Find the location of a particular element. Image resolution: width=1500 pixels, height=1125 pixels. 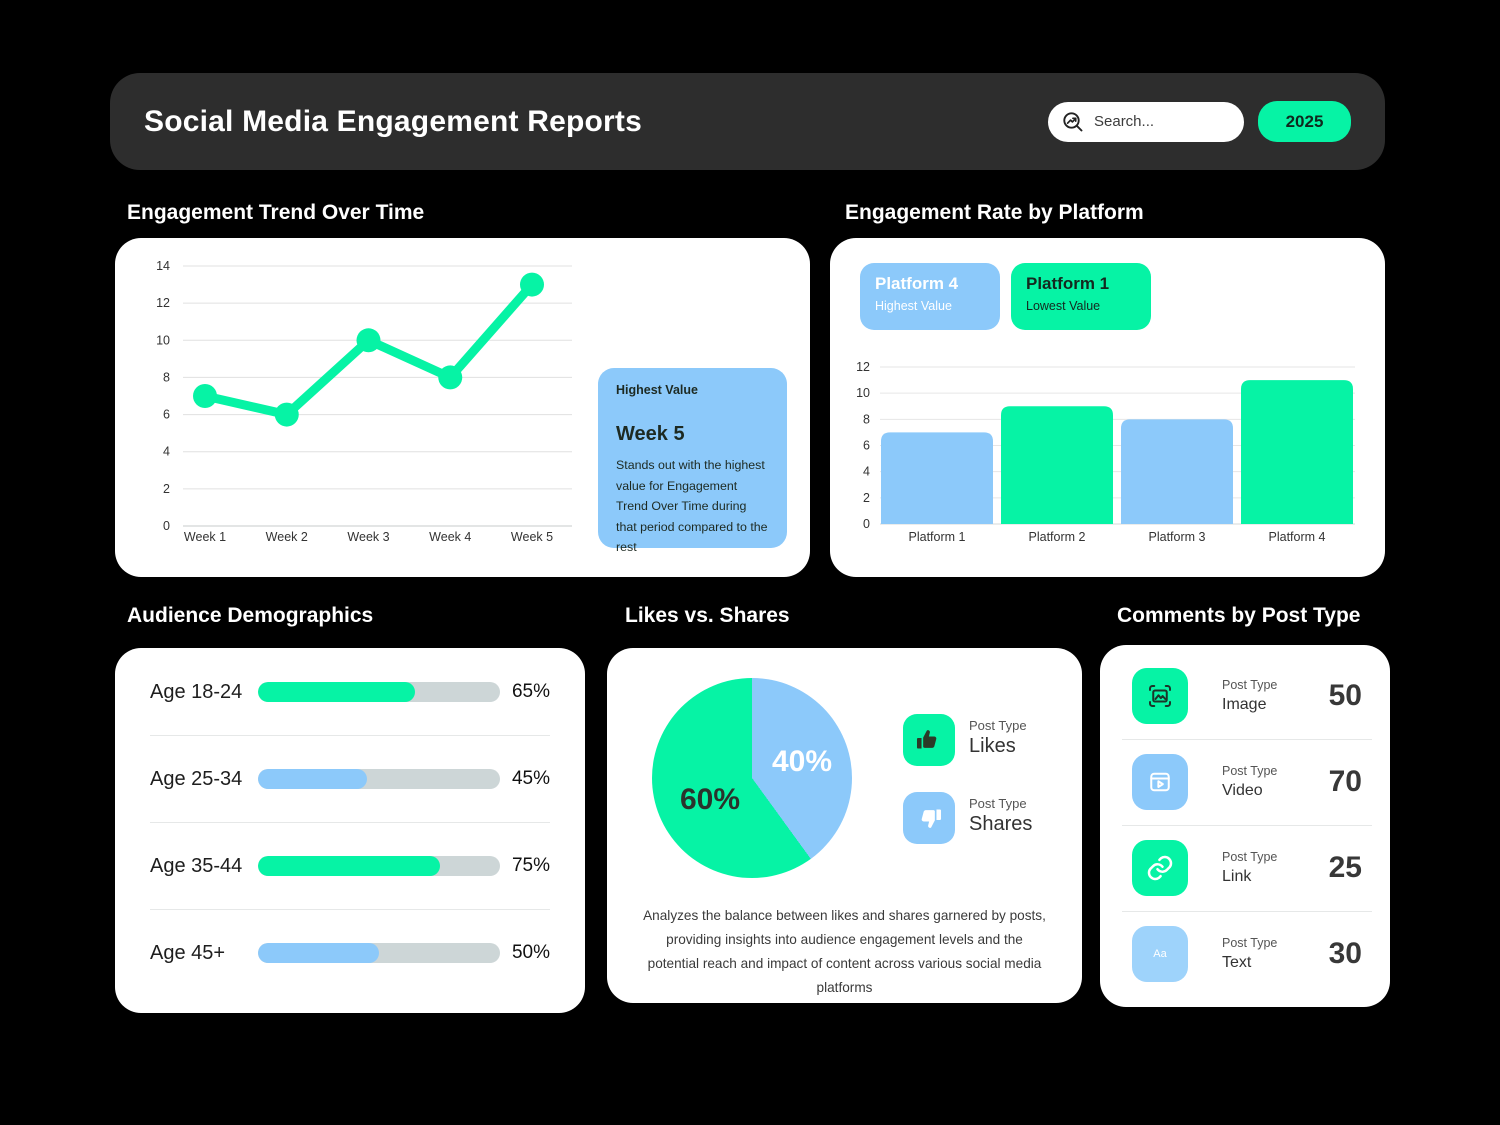

legend-label: Shares is located at coordinates (1001, 824).